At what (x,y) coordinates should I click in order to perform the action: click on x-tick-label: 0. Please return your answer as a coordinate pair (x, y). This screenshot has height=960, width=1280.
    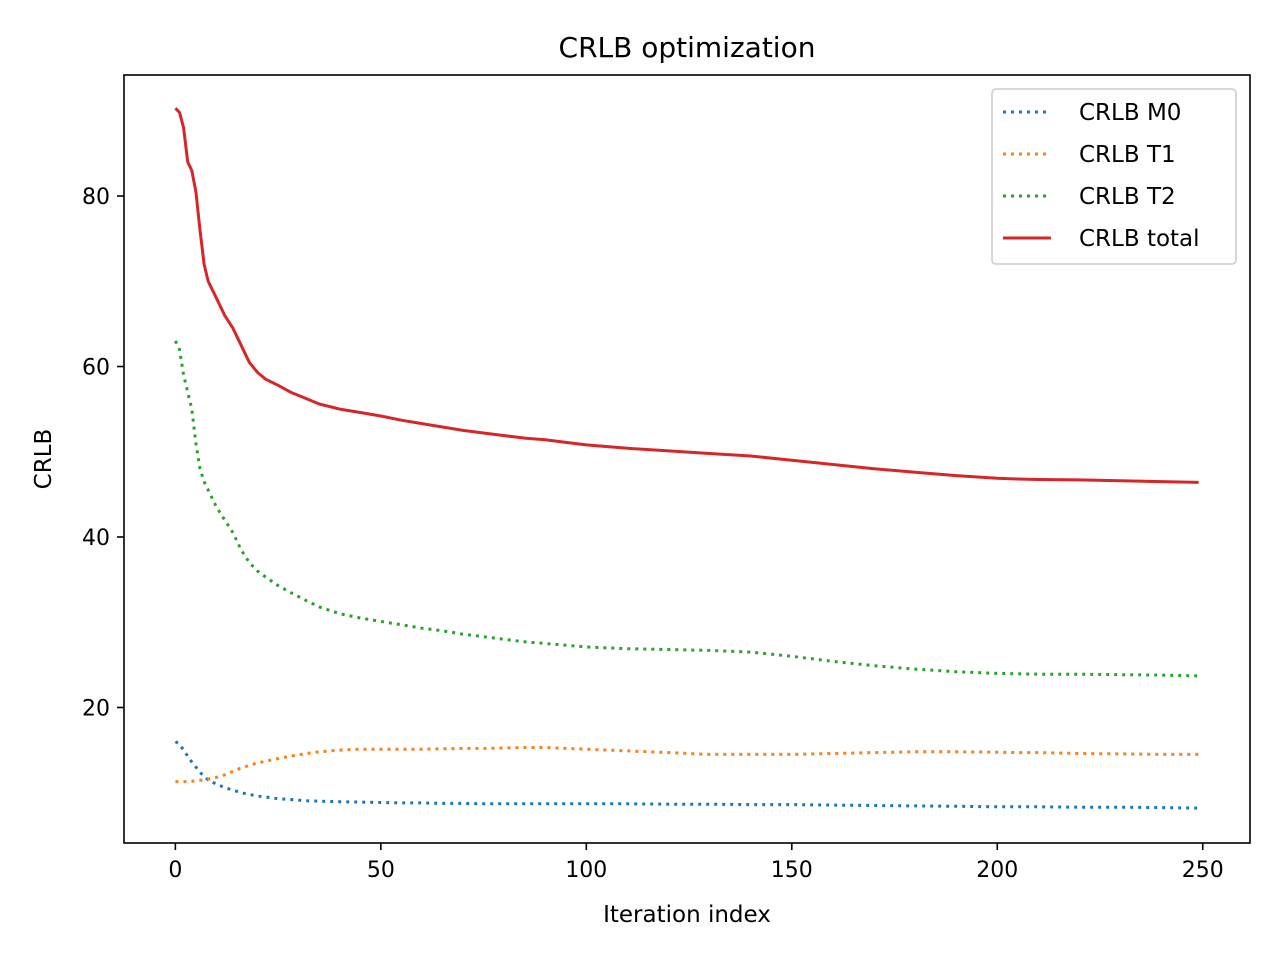
    Looking at the image, I should click on (175, 870).